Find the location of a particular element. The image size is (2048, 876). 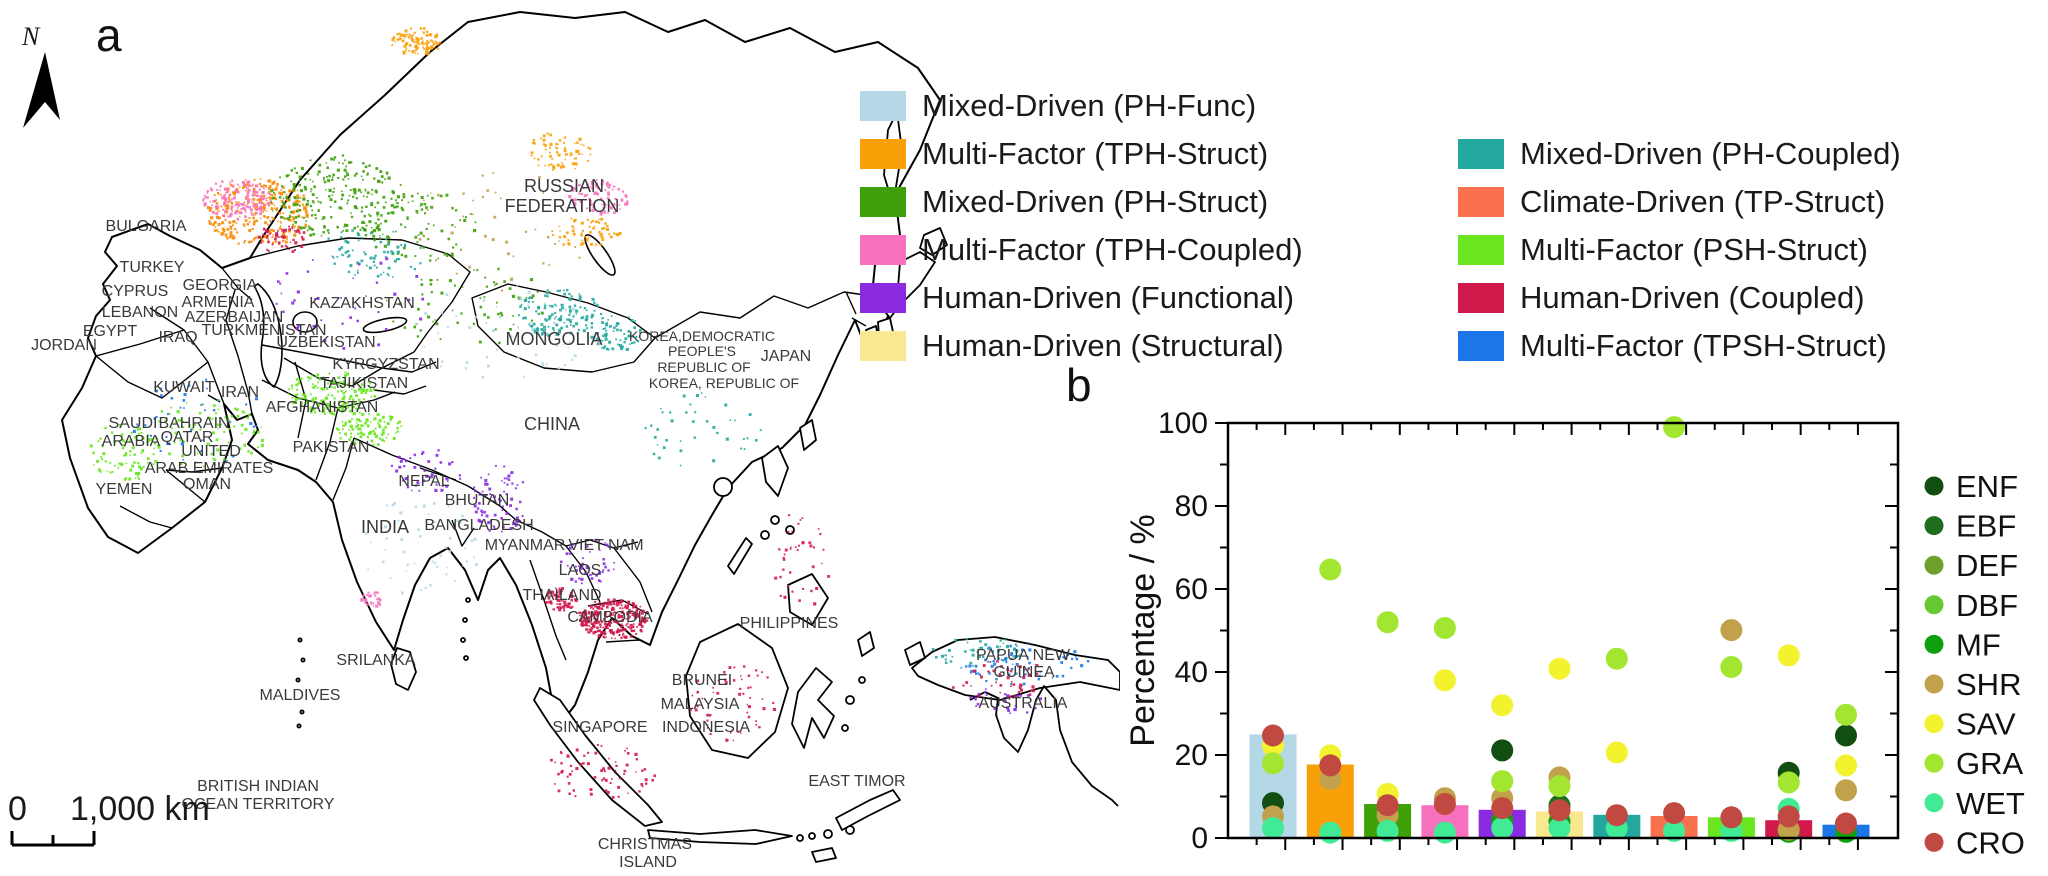

country-label: AFGHANISTAN is located at coordinates (322, 407).